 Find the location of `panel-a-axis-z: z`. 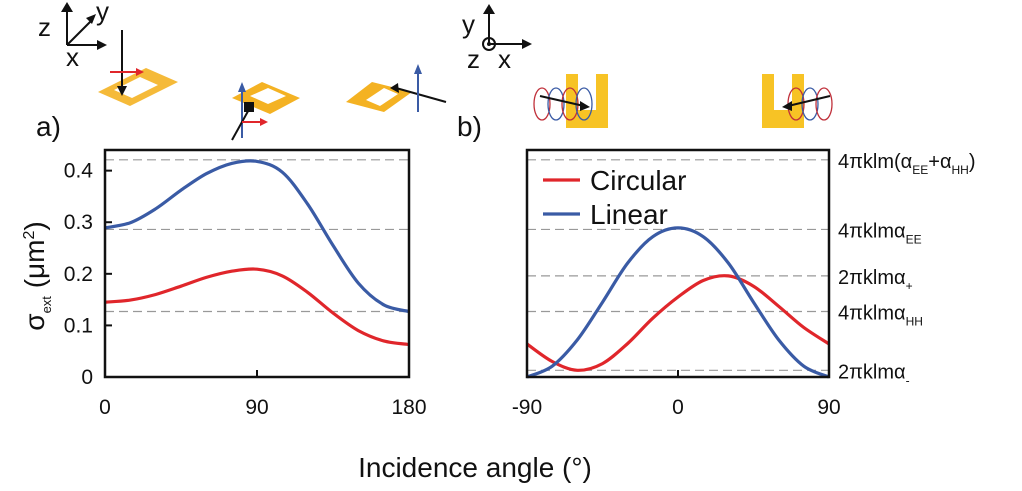

panel-a-axis-z: z is located at coordinates (44, 27).